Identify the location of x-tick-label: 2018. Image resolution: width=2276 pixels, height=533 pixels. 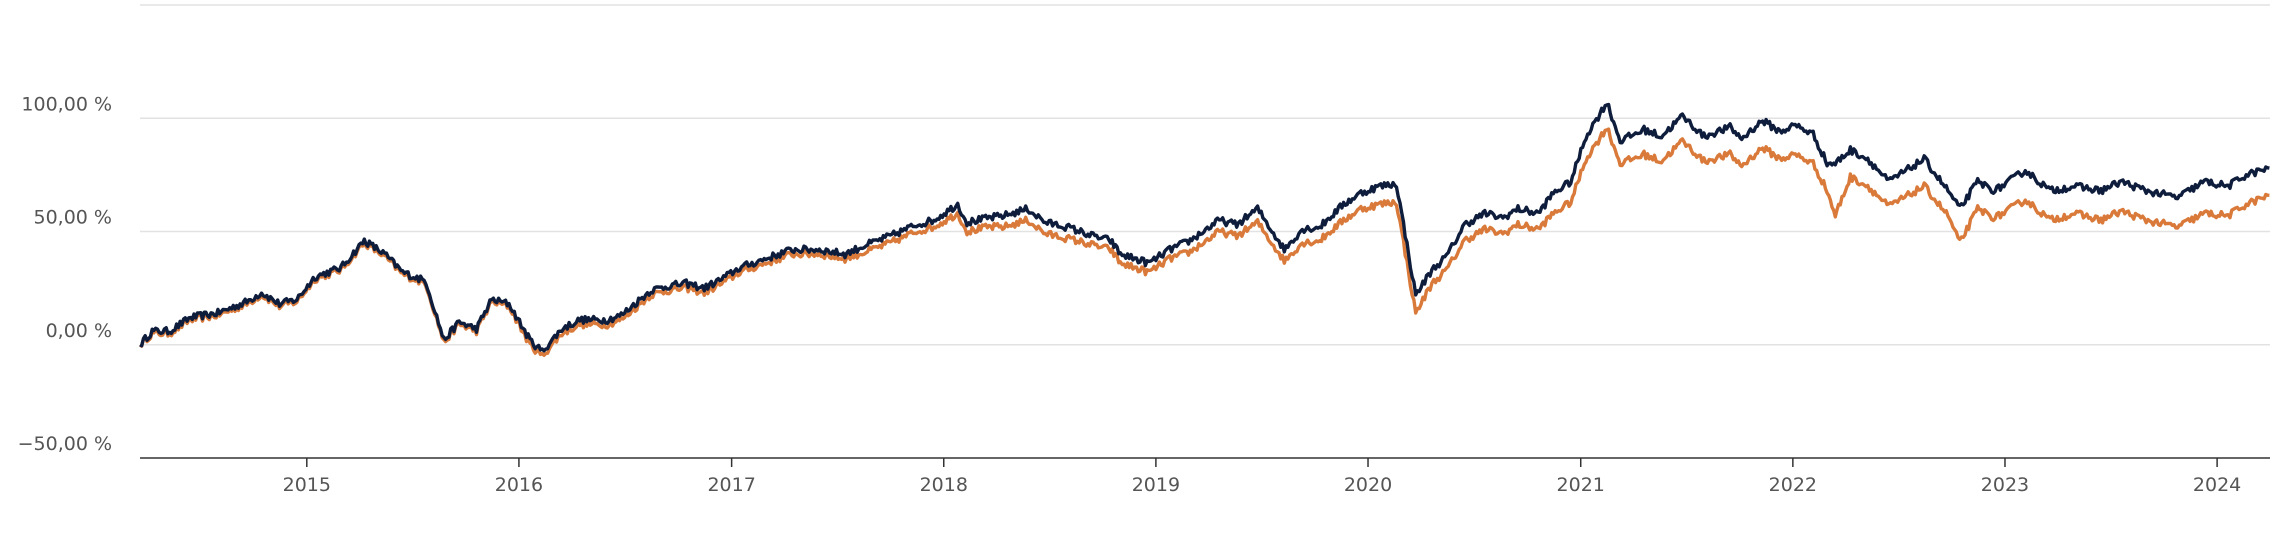
(944, 485).